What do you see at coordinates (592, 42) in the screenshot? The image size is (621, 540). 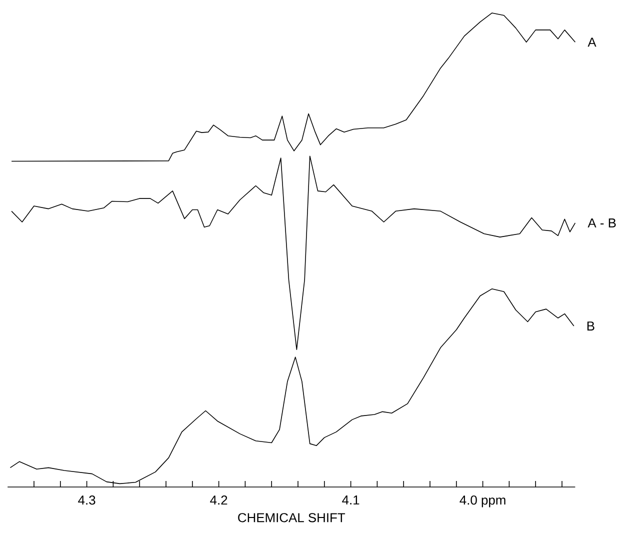 I see `series-label: A` at bounding box center [592, 42].